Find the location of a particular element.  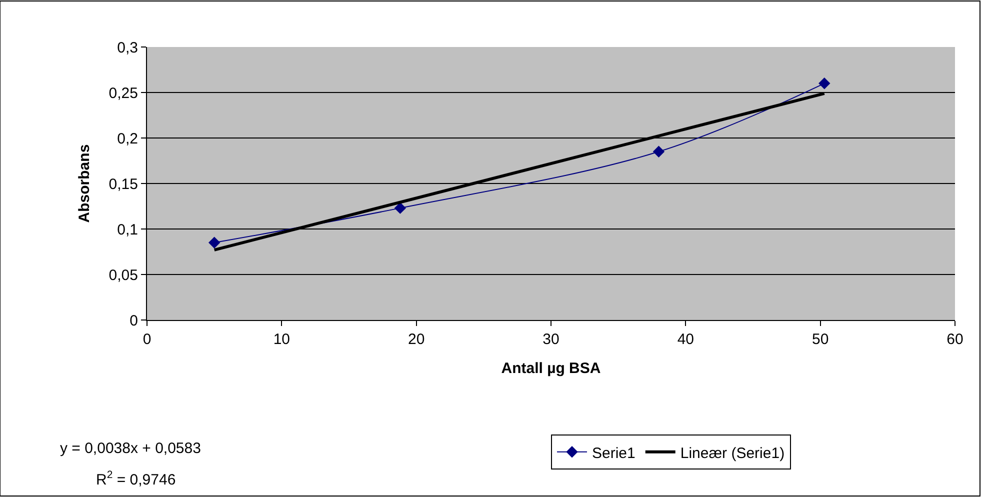

x-tick-label: 20 is located at coordinates (416, 339).